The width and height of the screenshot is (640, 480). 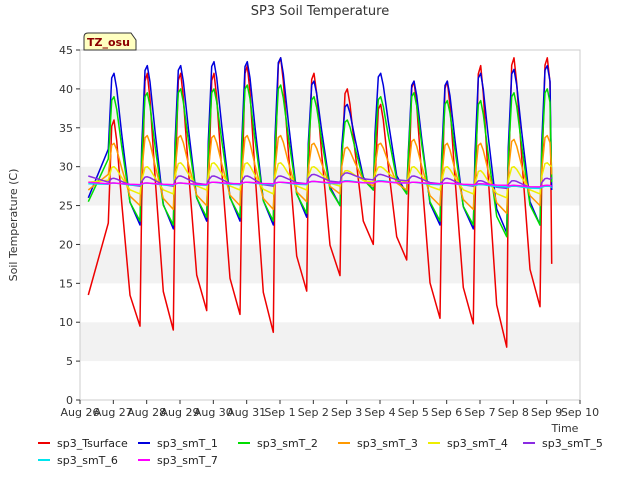 I want to click on x-tick-label: Sep 2, so click(x=313, y=412).